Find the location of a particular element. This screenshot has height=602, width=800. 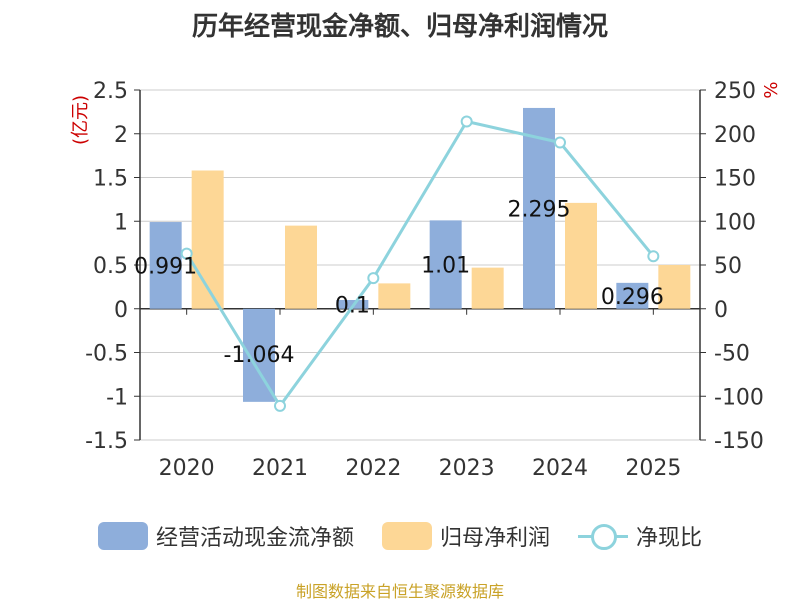

y-right-tick-label: 200 is located at coordinates (735, 135).